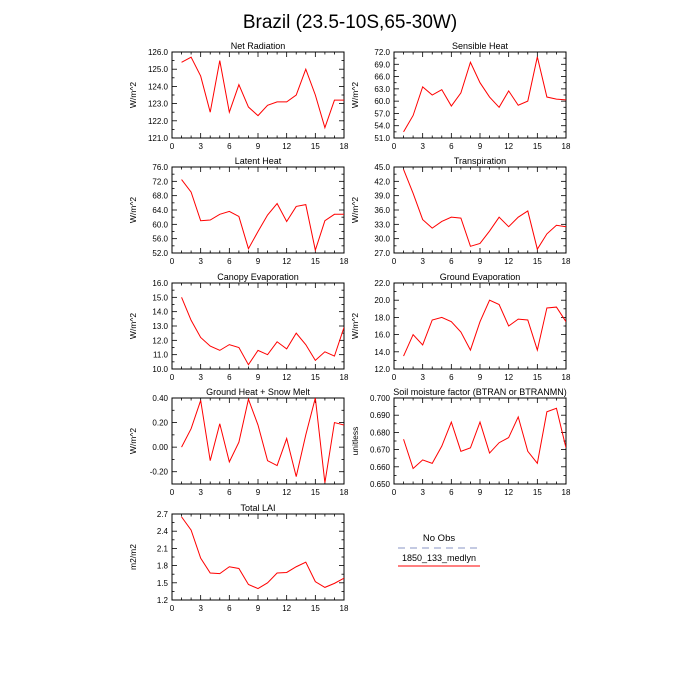 Image resolution: width=700 pixels, height=700 pixels. What do you see at coordinates (163, 548) in the screenshot?
I see `y-tick-label: 2.1` at bounding box center [163, 548].